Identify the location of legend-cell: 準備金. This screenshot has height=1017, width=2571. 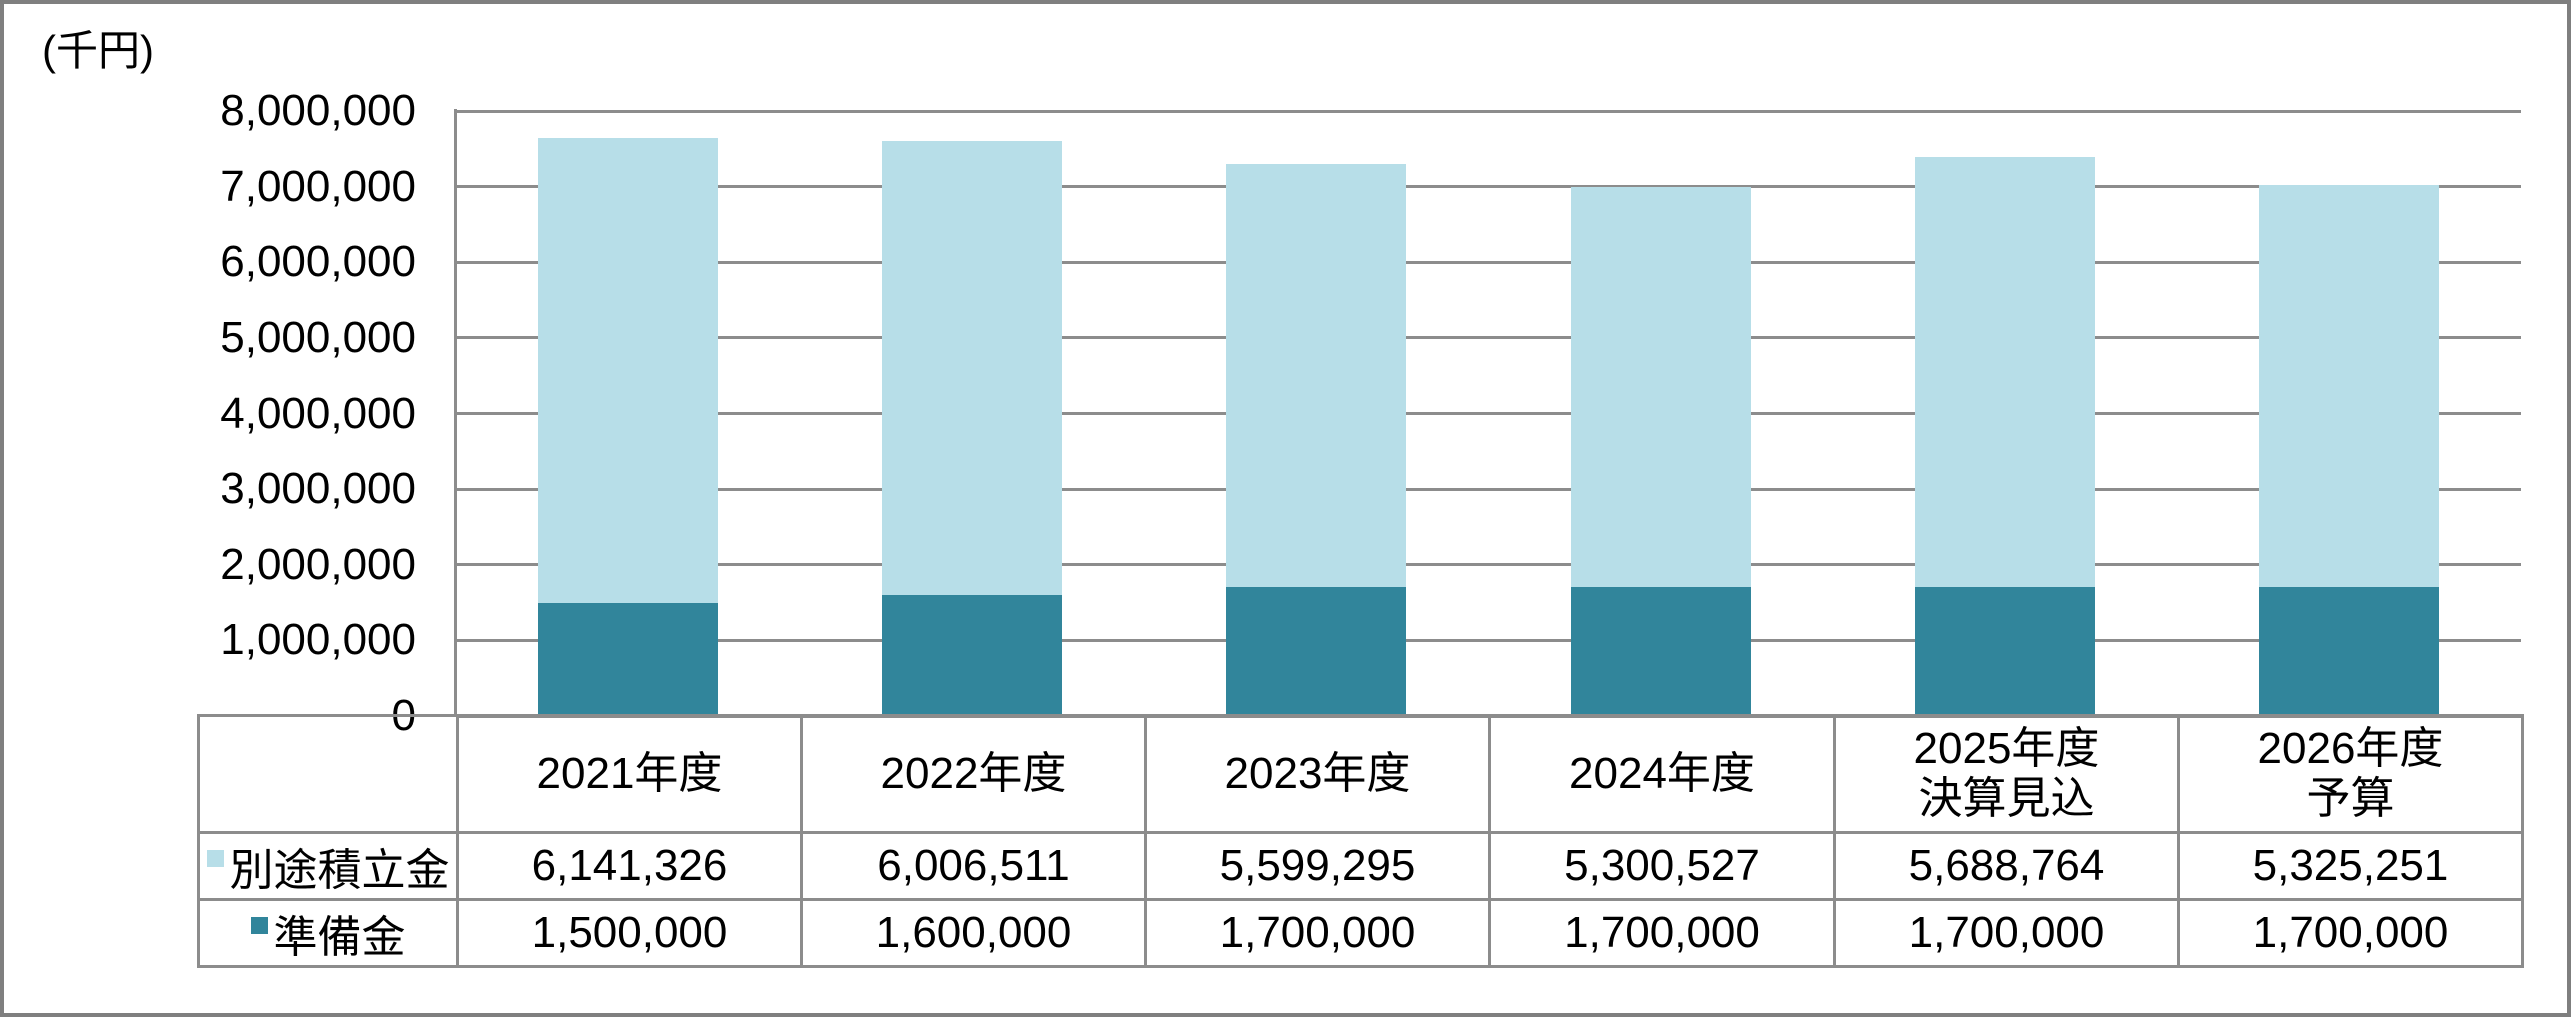
(328, 933).